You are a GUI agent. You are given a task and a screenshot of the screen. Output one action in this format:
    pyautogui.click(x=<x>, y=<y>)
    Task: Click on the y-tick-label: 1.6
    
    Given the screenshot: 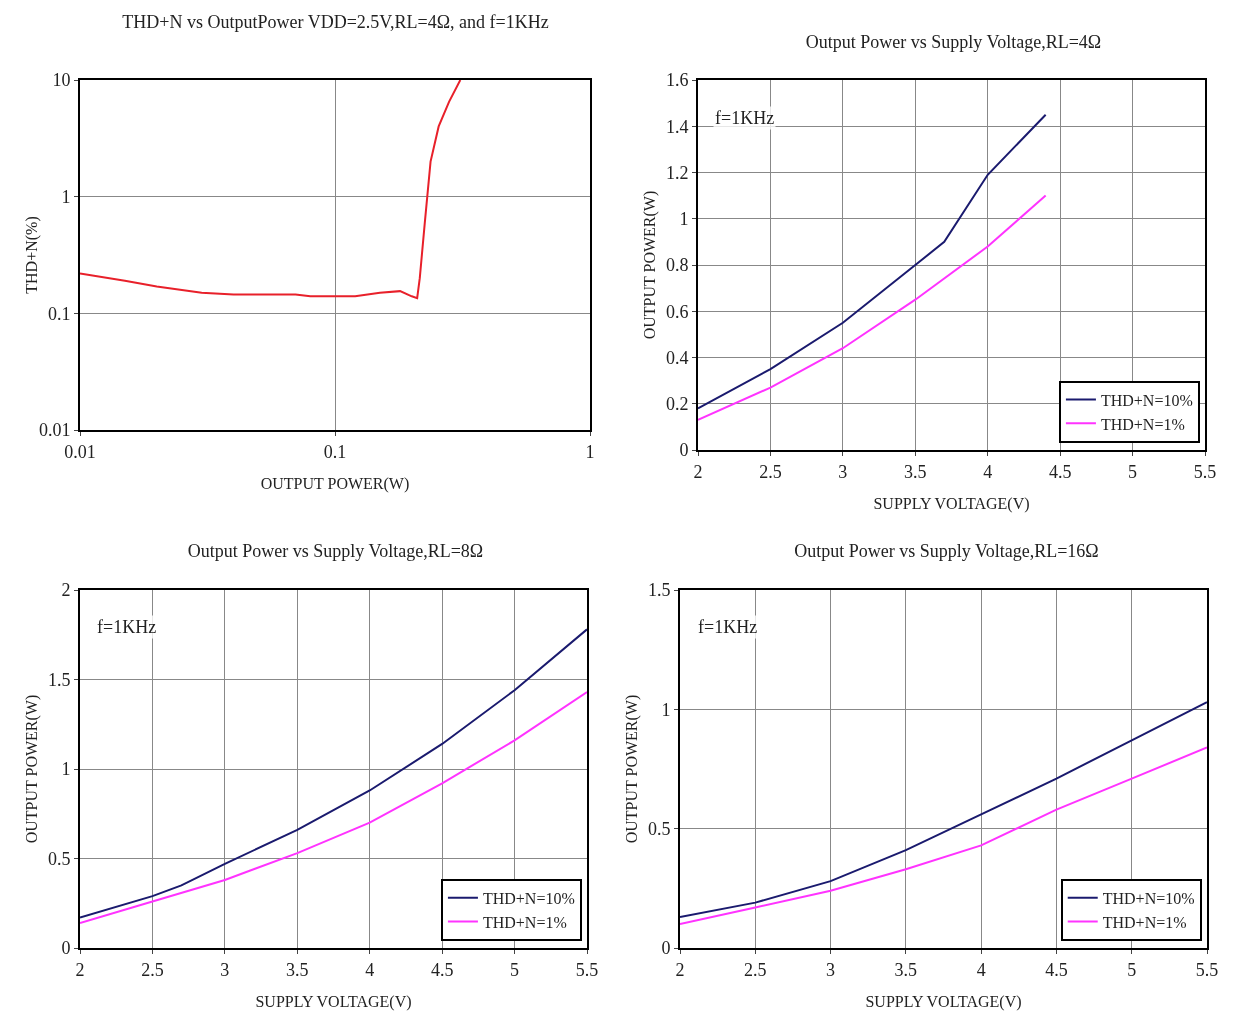 What is the action you would take?
    pyautogui.click(x=677, y=80)
    